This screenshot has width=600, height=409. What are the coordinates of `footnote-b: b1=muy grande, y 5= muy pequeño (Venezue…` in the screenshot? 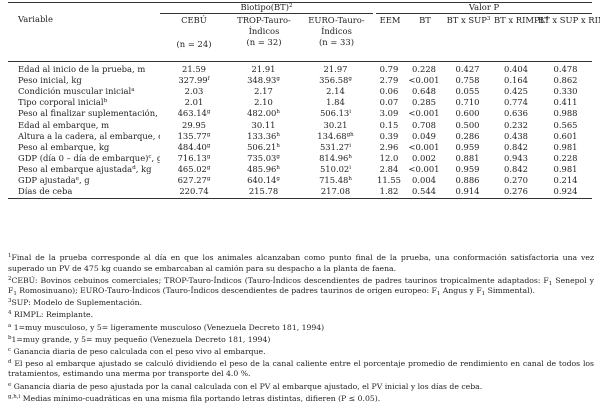 It's located at (139, 339).